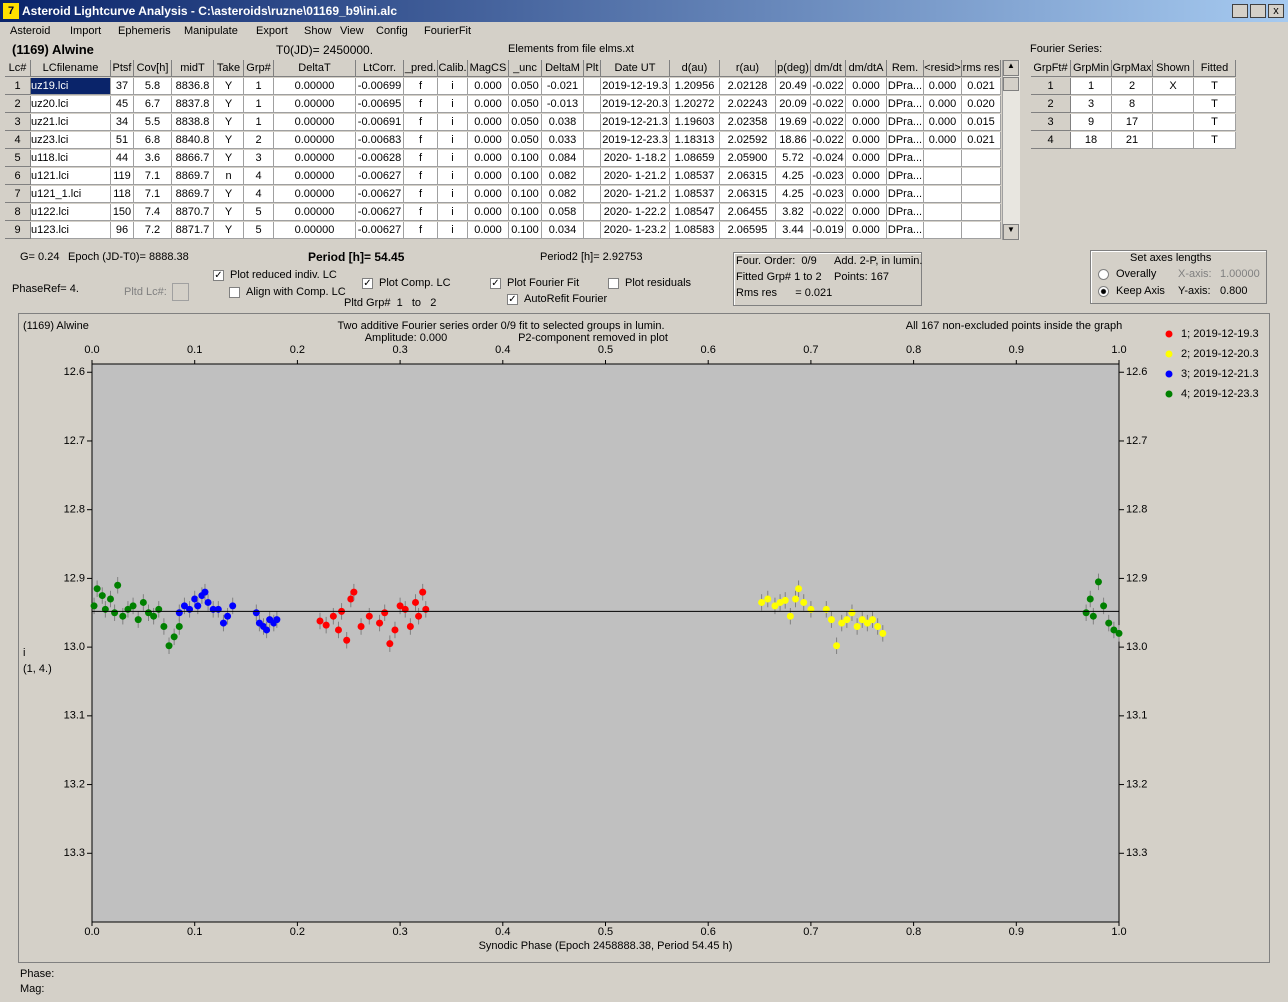 The width and height of the screenshot is (1288, 1002). I want to click on menu-item: Export, so click(272, 31).